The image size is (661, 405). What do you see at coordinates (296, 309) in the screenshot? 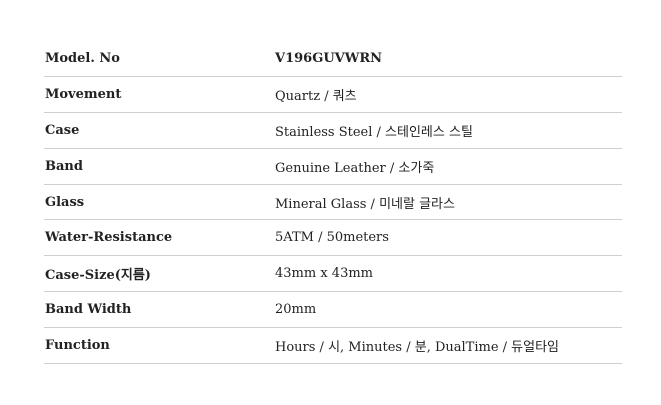
I see `spec-value: 20mm` at bounding box center [296, 309].